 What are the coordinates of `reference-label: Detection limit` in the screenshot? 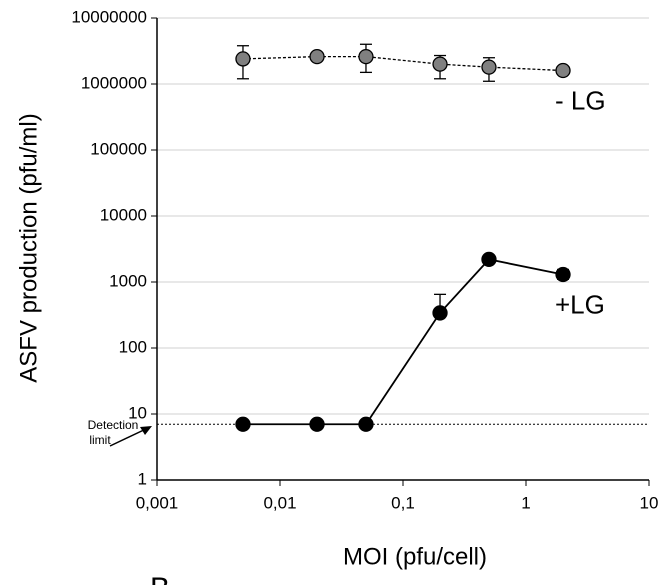 It's located at (113, 432).